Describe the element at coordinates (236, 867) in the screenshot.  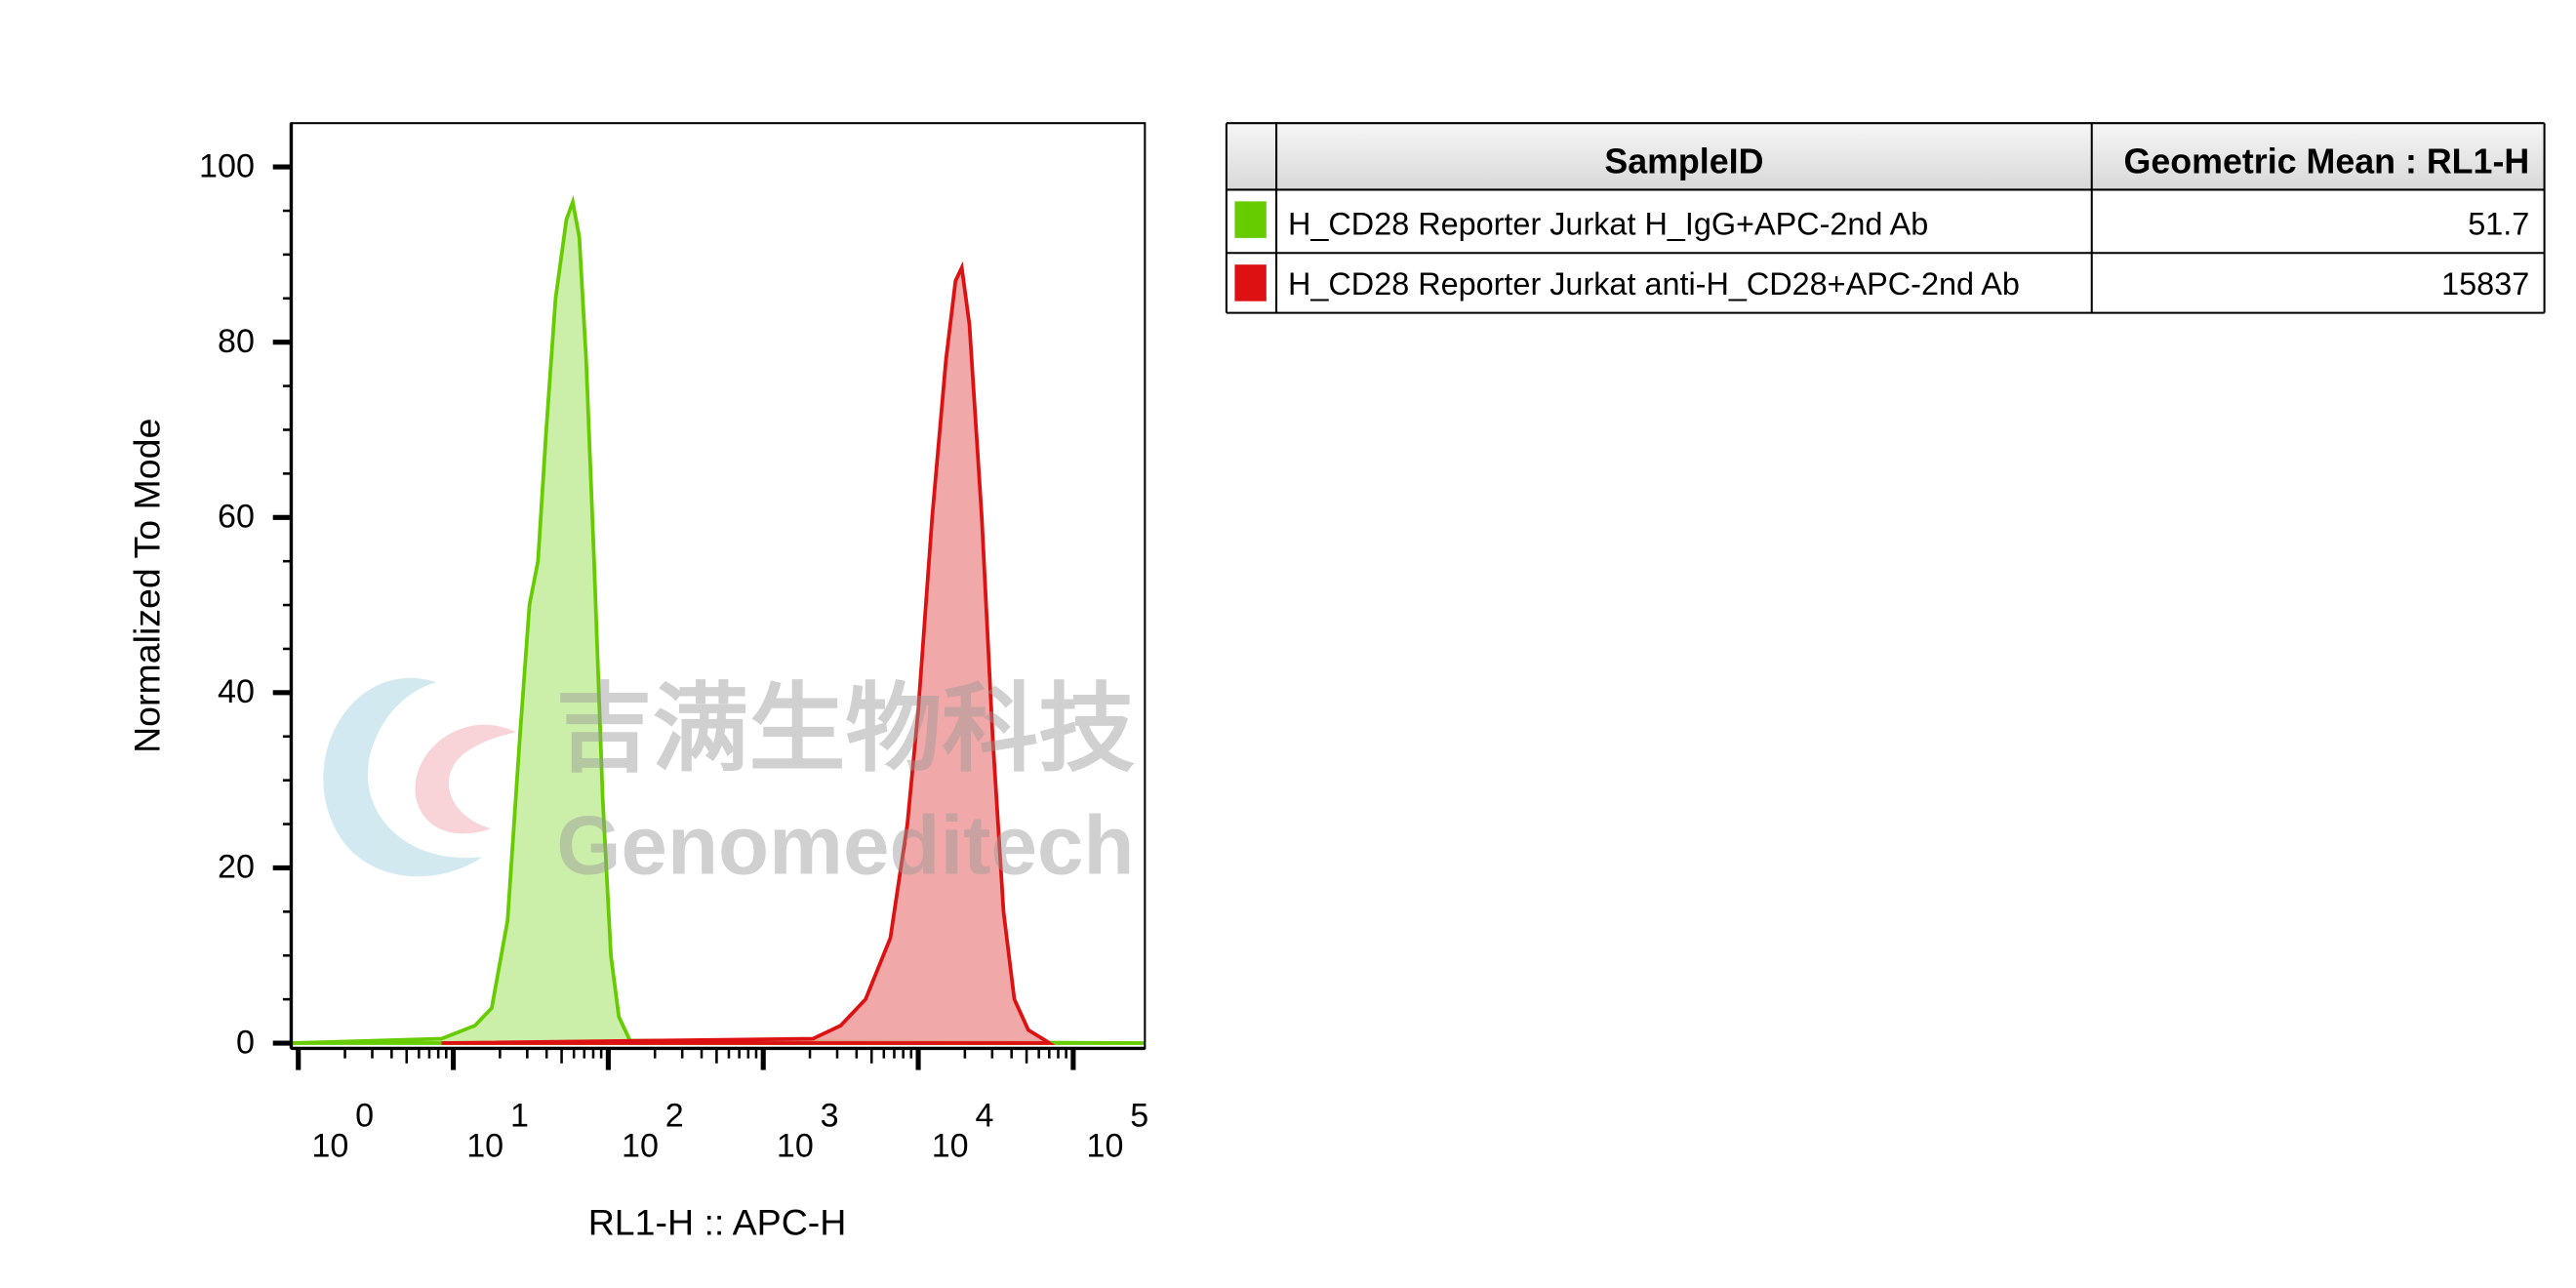
I see `y-tick-label: 20` at that location.